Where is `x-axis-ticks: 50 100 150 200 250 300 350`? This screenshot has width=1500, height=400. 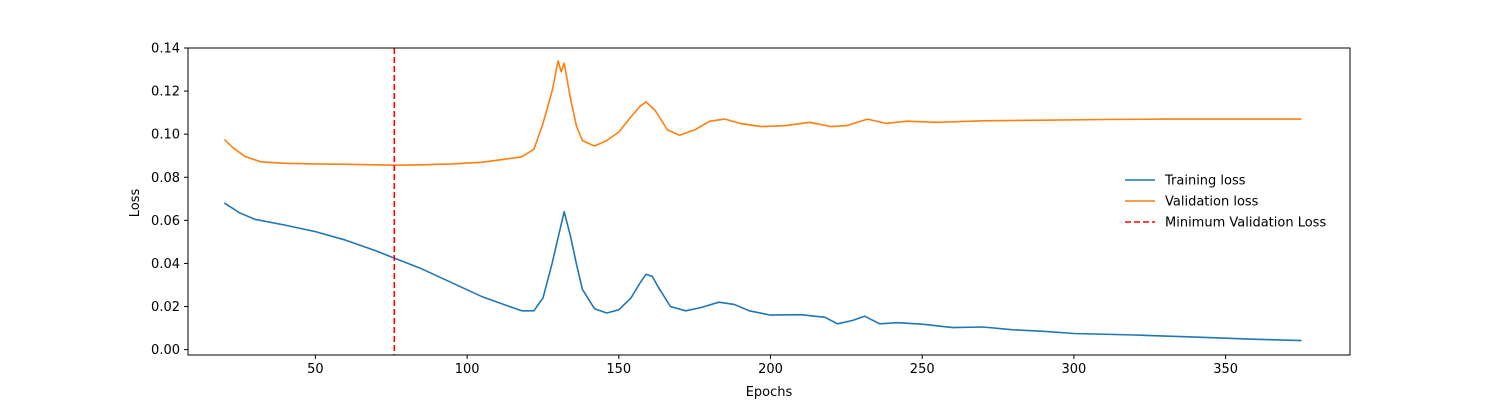
x-axis-ticks: 50 100 150 200 250 300 350 is located at coordinates (772, 366).